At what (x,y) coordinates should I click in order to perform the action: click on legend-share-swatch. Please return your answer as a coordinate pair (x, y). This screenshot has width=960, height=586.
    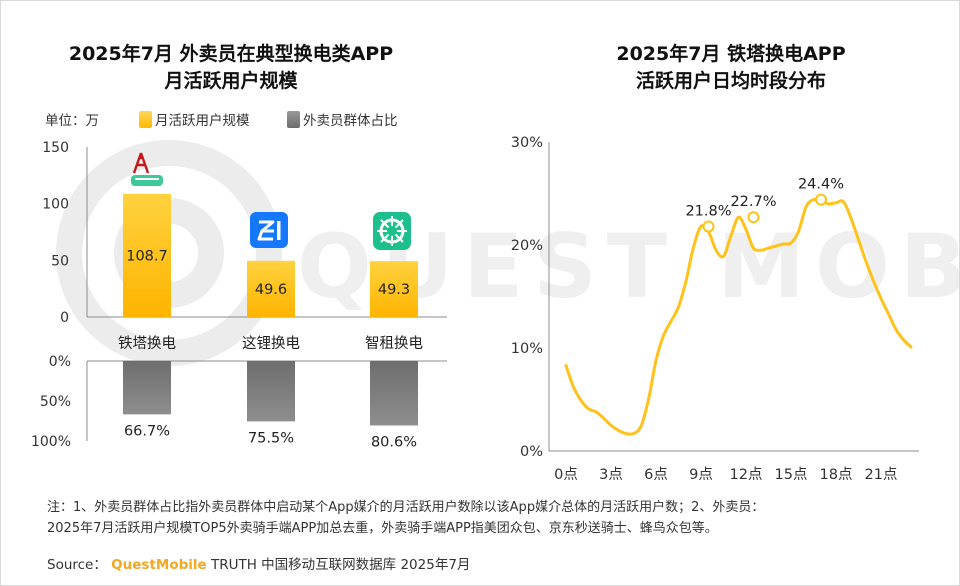
    Looking at the image, I should click on (293, 119).